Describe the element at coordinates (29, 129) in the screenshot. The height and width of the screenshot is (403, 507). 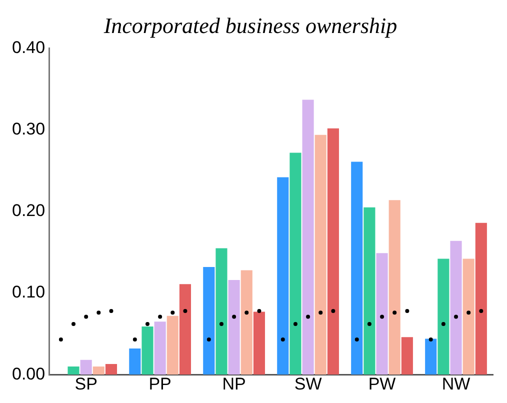
I see `y-tick-label: 0.30` at that location.